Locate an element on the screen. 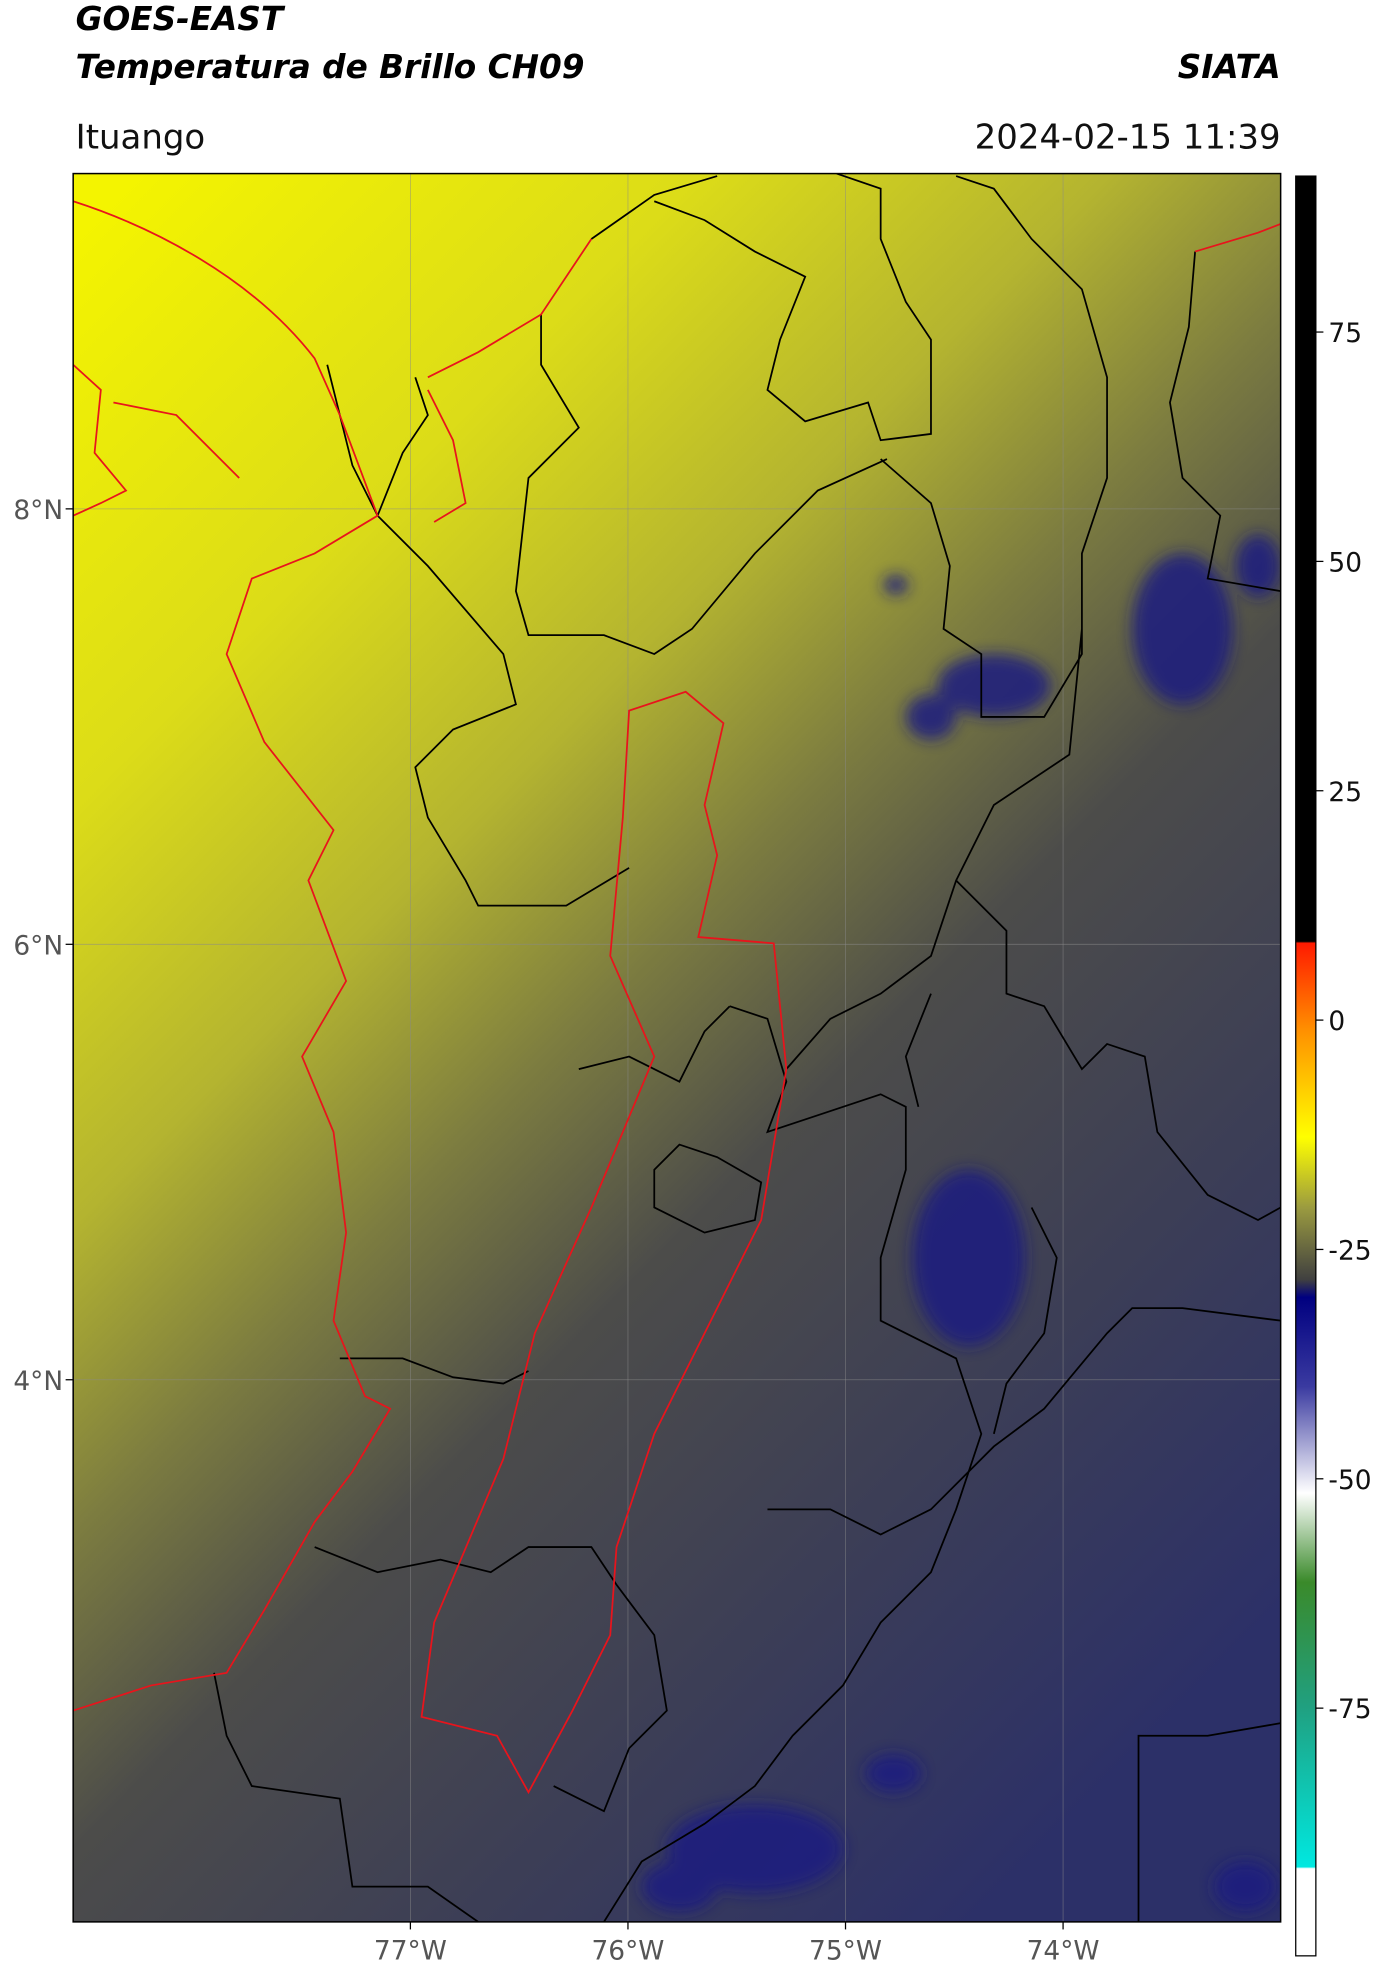  colorbar-tick-label: 75 is located at coordinates (1345, 333).